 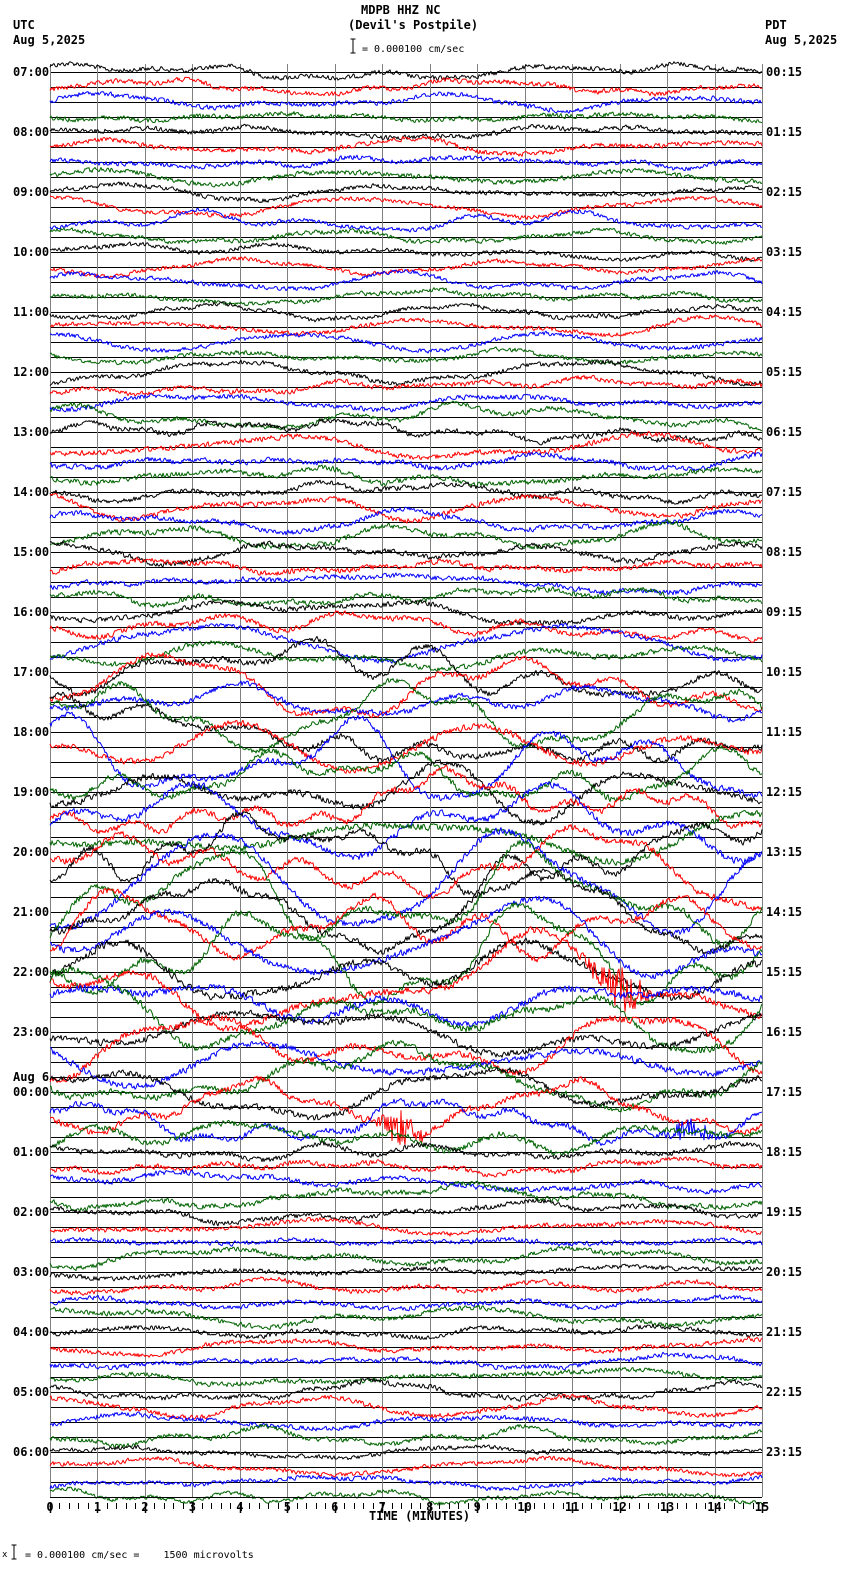 What do you see at coordinates (14, 1552) in the screenshot?
I see `footer-scale-bar-icon` at bounding box center [14, 1552].